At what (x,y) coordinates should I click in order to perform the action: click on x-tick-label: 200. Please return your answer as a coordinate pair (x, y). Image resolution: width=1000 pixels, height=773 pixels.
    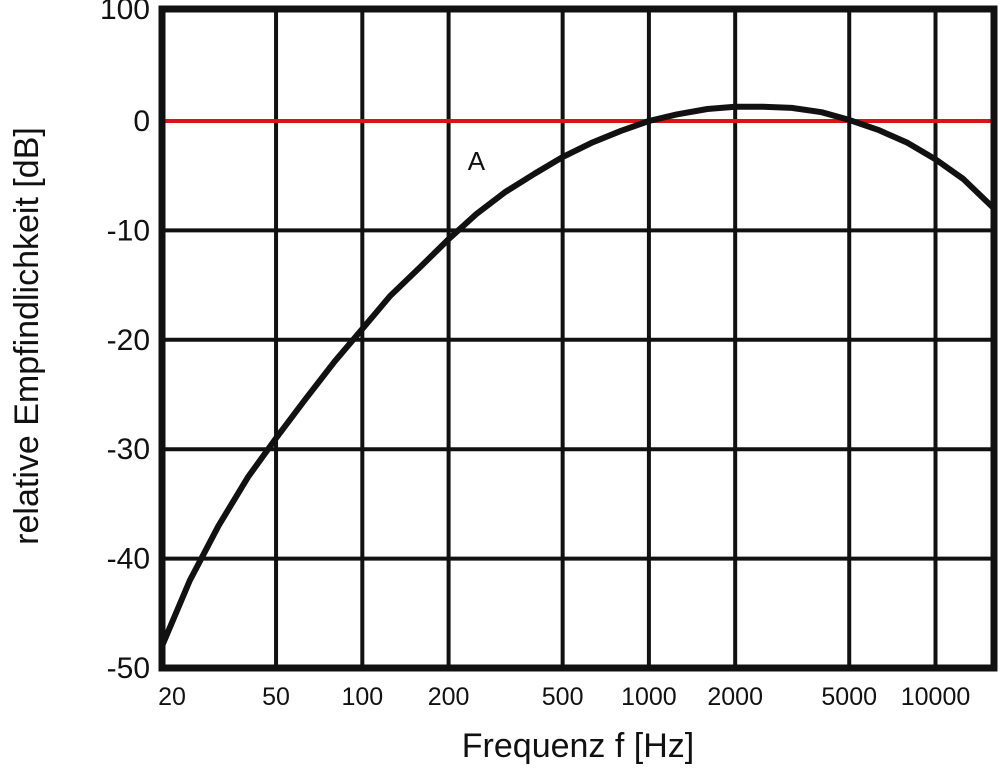
    Looking at the image, I should click on (449, 697).